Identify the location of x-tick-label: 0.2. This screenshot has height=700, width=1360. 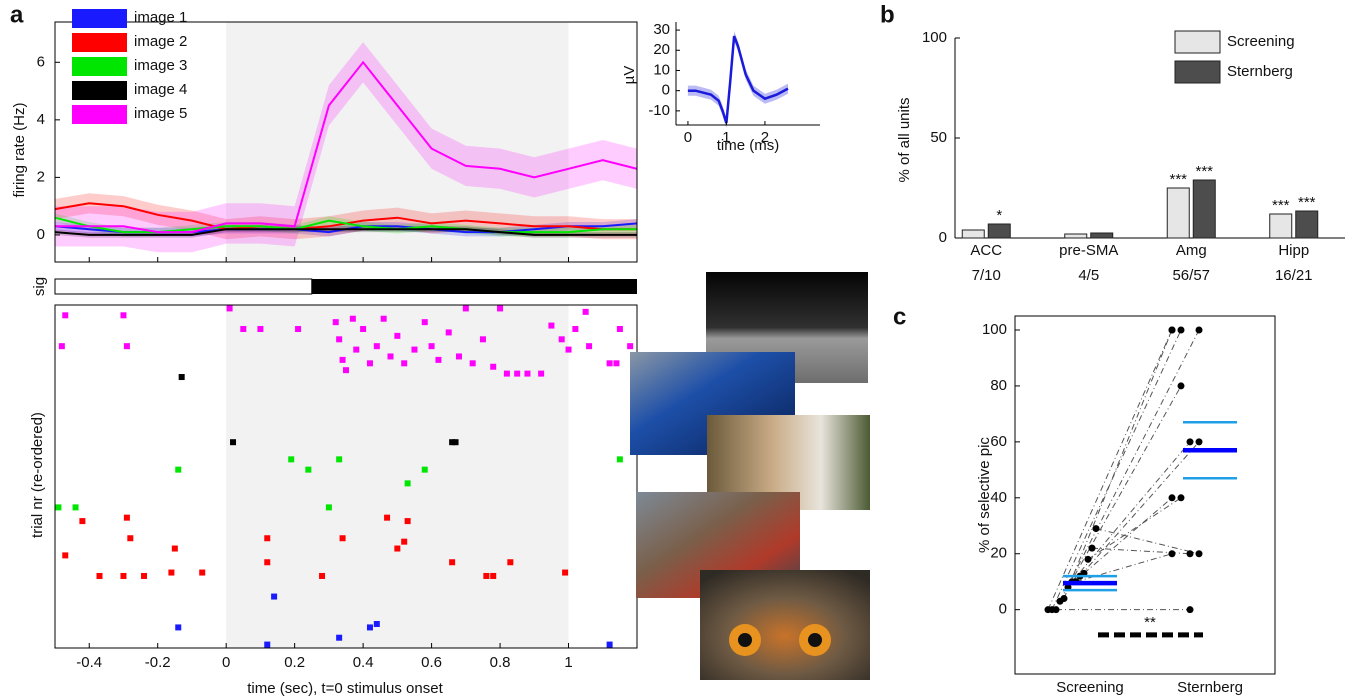
(294, 662).